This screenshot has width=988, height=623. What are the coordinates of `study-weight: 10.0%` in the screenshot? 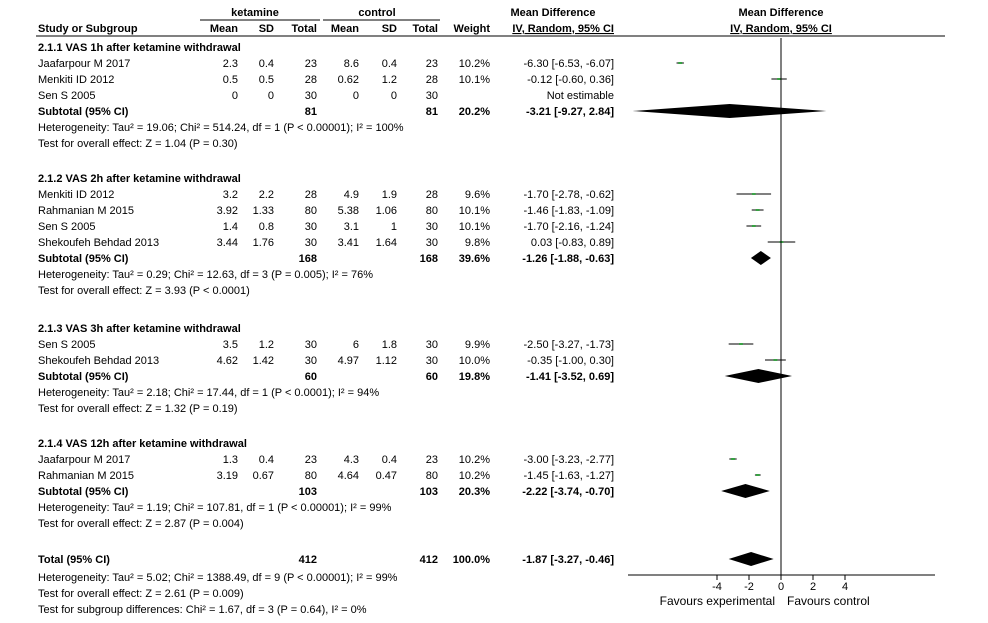 It's located at (474, 361).